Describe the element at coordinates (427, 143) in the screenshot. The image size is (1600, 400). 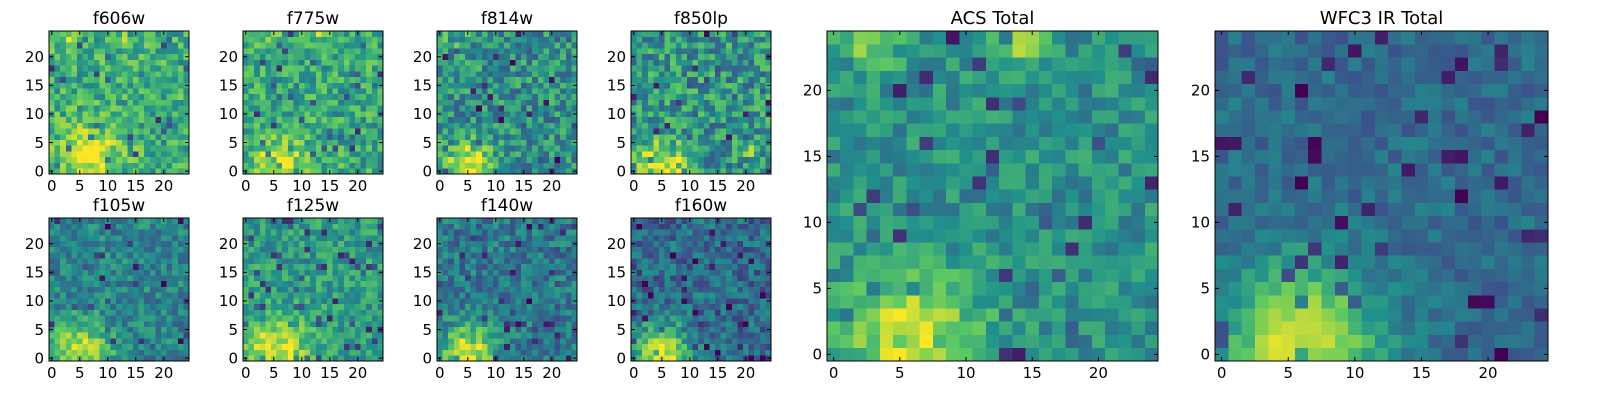
I see `y-tick-label: 5` at that location.